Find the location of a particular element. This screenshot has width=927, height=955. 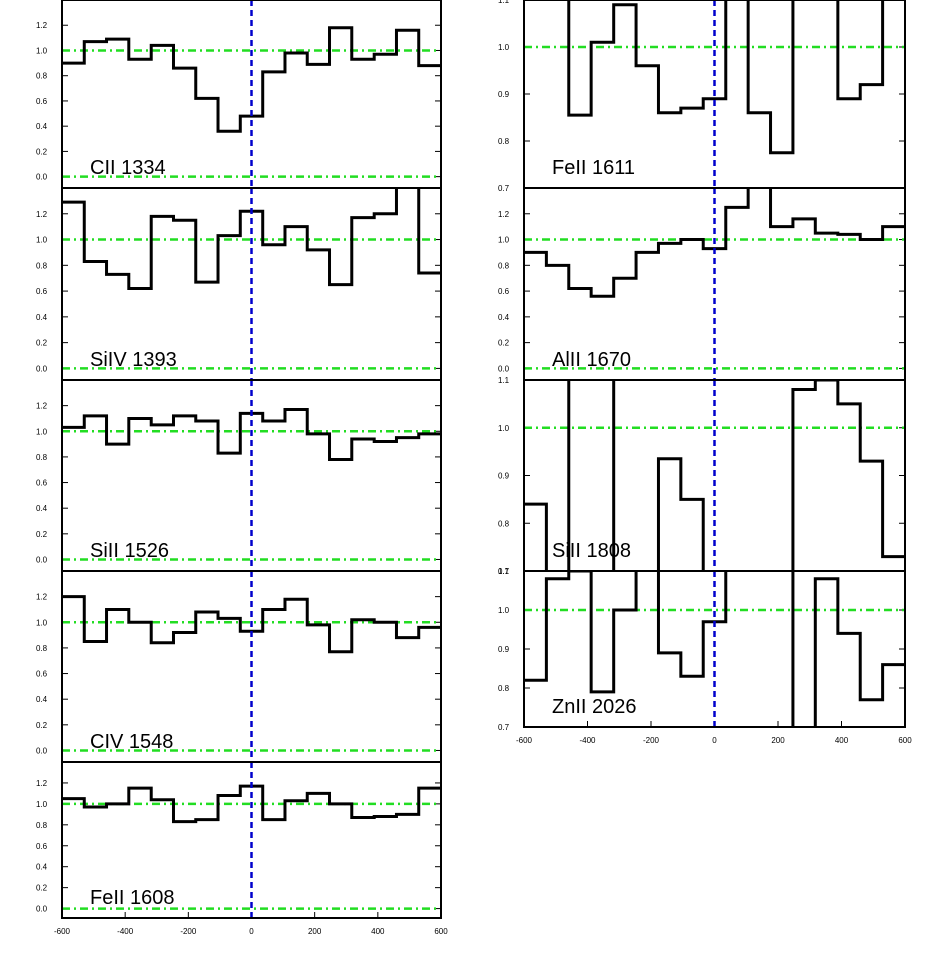

panel-label: FeII 1608 is located at coordinates (132, 898).